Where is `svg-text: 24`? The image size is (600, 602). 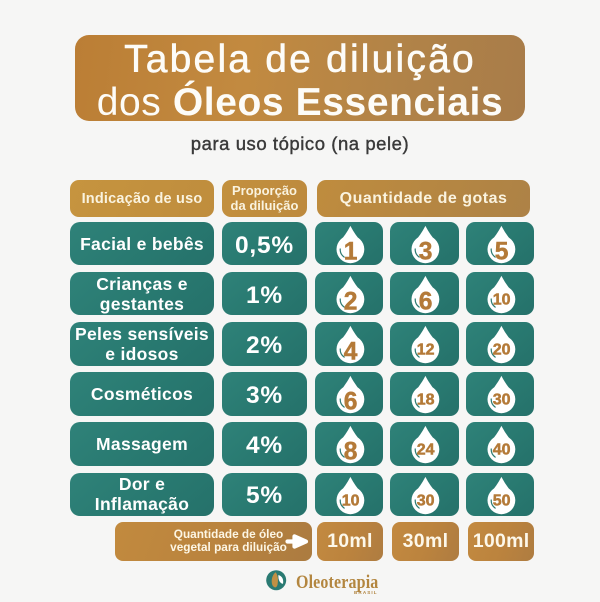 svg-text: 24 is located at coordinates (426, 450).